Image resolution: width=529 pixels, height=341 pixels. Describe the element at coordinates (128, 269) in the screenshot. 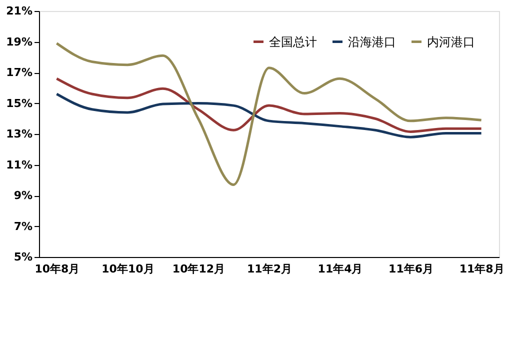

I see `x-tick-label: 10年10月` at that location.